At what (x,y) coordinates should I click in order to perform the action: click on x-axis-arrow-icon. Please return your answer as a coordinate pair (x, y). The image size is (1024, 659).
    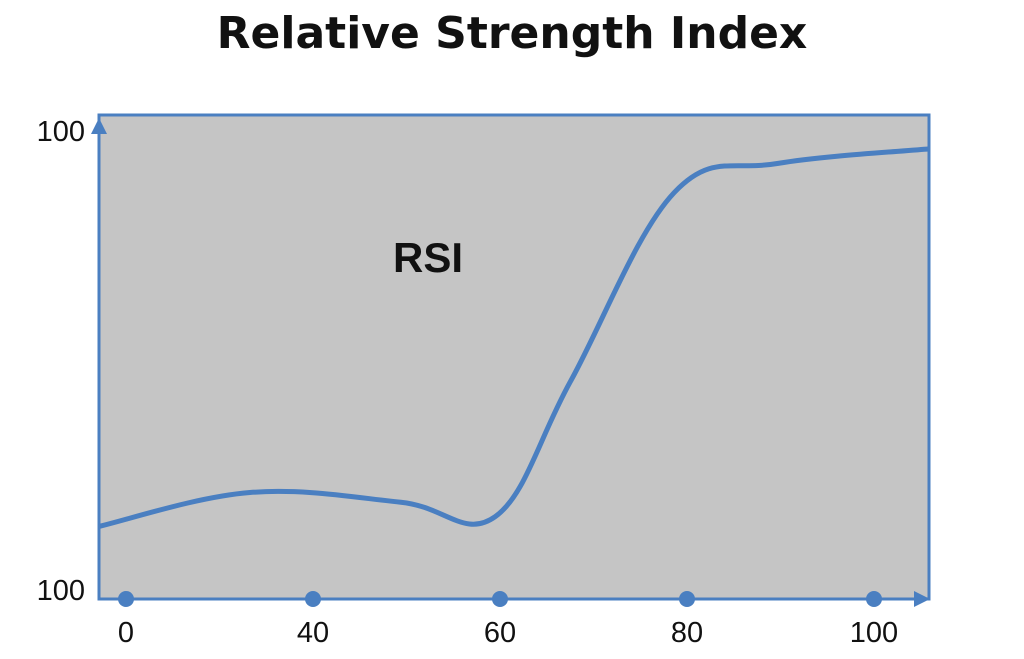
    Looking at the image, I should click on (922, 599).